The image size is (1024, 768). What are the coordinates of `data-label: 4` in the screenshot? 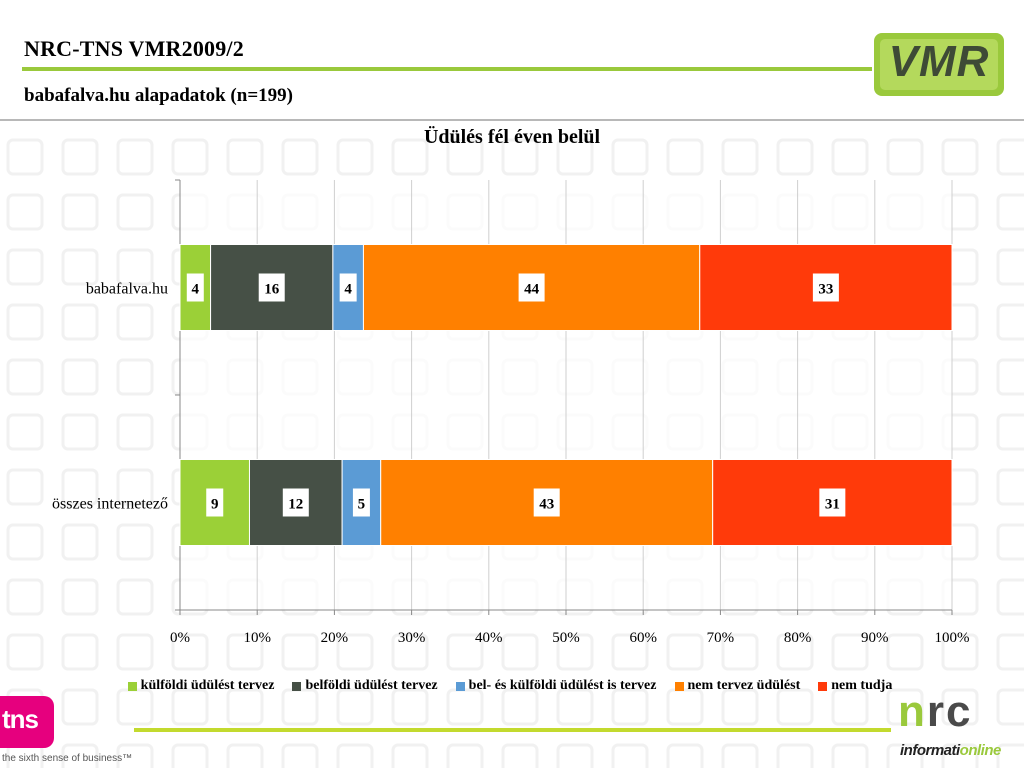 It's located at (348, 290).